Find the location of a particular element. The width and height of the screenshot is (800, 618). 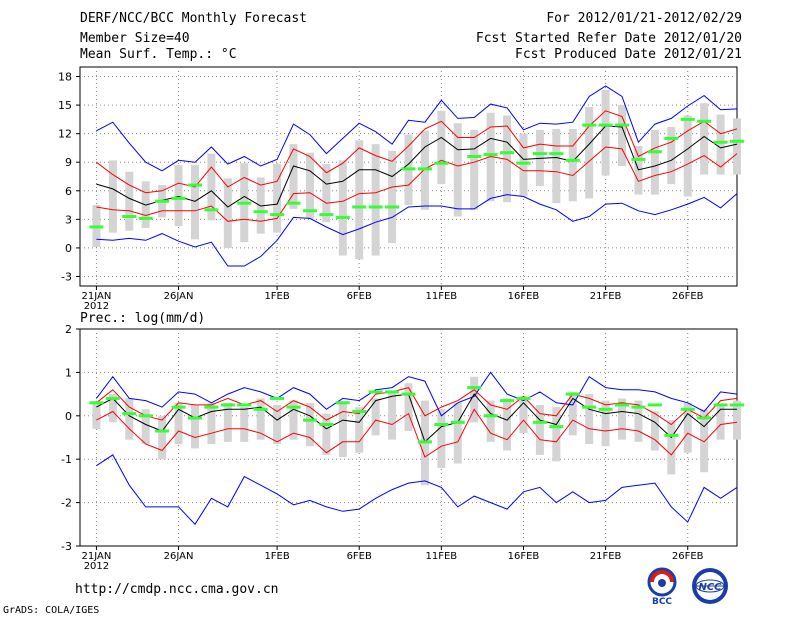

precipitation-xtick-label: 21JAN is located at coordinates (97, 556).